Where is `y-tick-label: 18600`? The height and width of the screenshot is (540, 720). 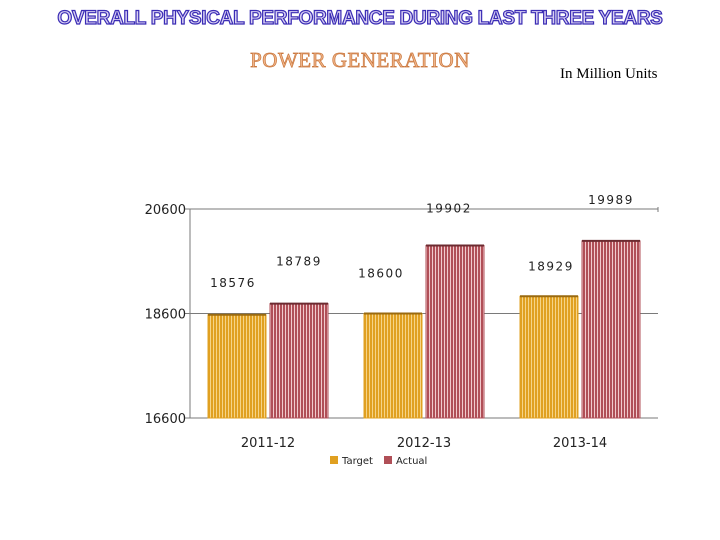 y-tick-label: 18600 is located at coordinates (165, 315).